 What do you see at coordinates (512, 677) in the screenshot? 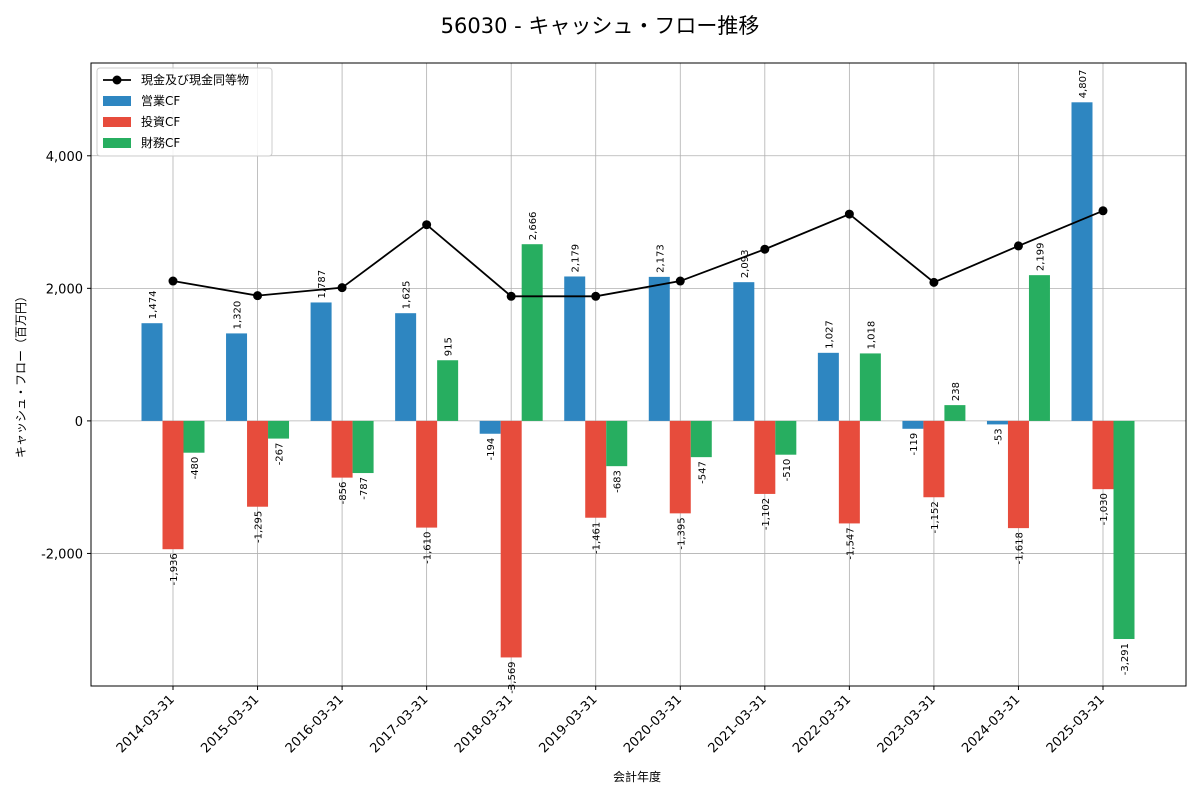
I see `data-label-投資CF: -3,569` at bounding box center [512, 677].